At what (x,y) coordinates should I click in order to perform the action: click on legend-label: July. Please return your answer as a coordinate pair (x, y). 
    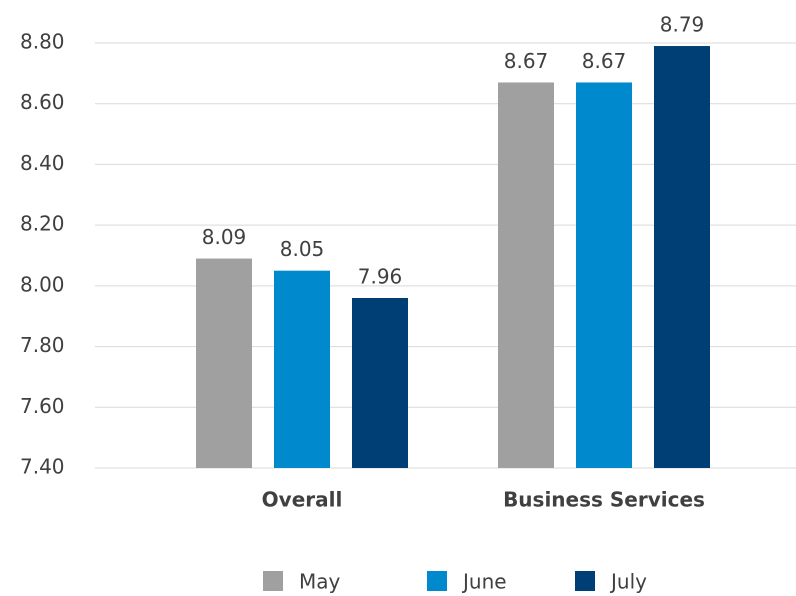
    Looking at the image, I should click on (628, 582).